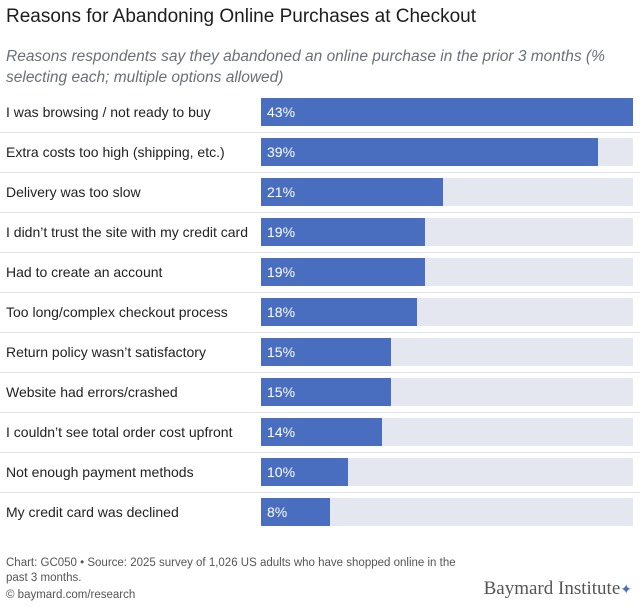  I want to click on category-label: Website had errors/crashed, so click(92, 391).